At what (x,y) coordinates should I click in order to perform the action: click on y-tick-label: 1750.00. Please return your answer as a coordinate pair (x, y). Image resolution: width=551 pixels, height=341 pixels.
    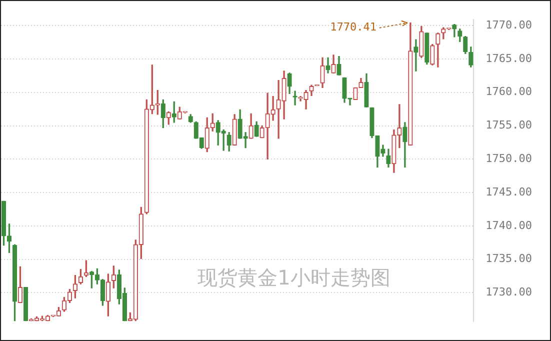
    Looking at the image, I should click on (509, 159).